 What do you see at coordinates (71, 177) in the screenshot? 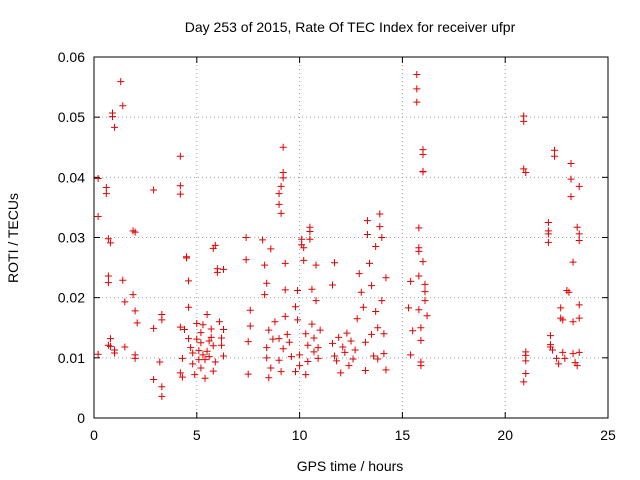
I see `y-tick-label: 0.04` at bounding box center [71, 177].